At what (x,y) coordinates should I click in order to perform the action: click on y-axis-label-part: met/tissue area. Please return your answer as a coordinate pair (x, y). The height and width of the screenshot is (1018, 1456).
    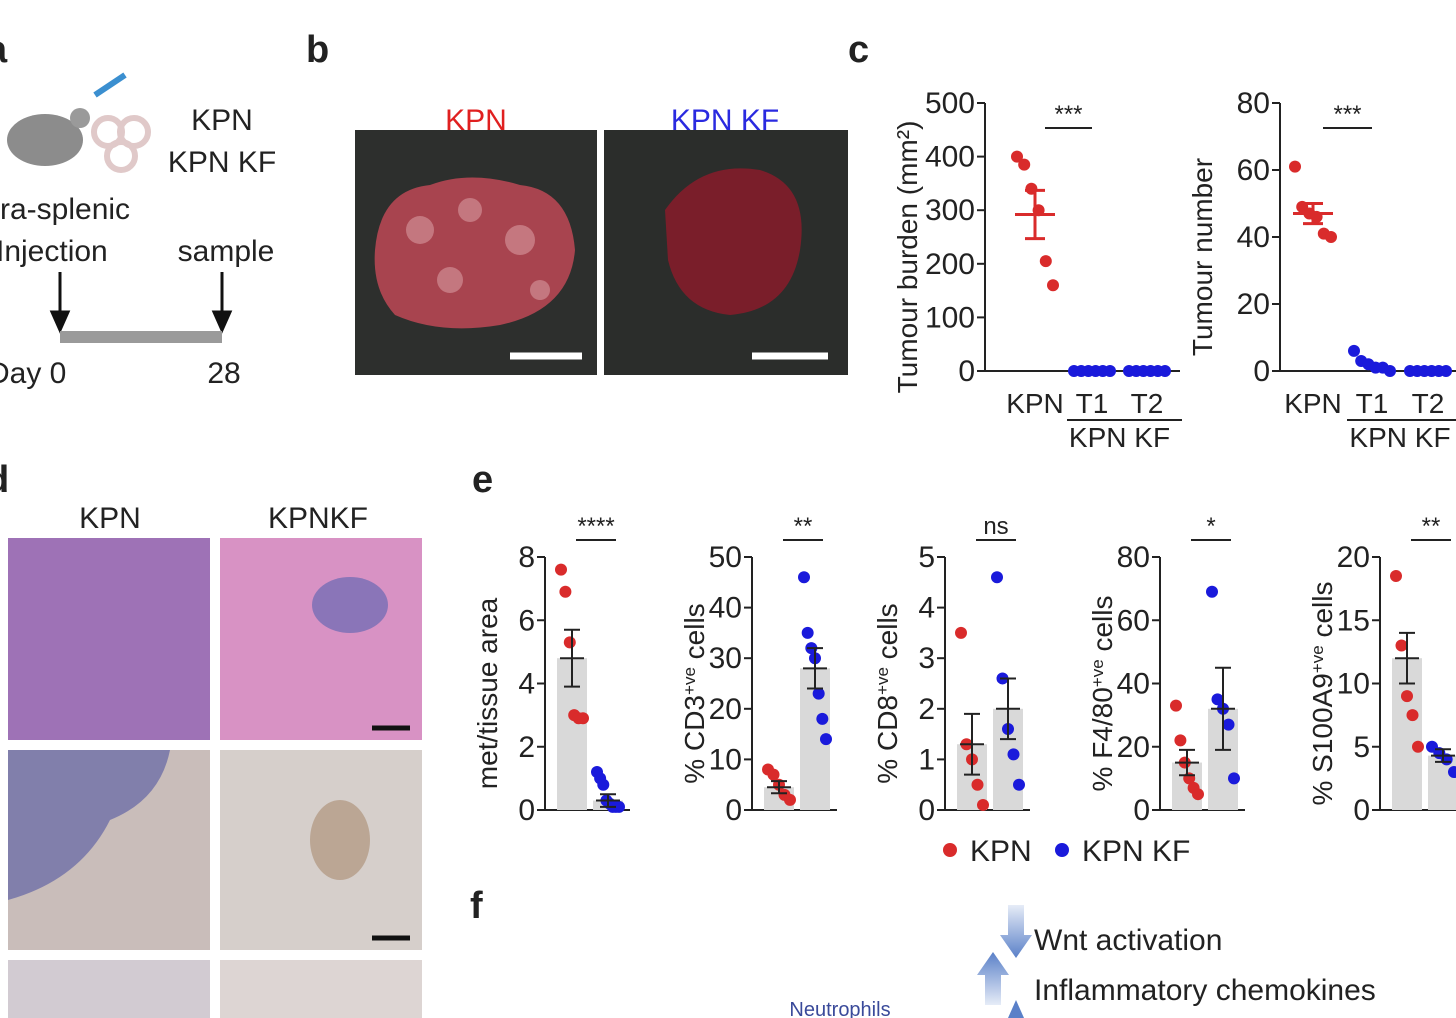
    Looking at the image, I should click on (487, 693).